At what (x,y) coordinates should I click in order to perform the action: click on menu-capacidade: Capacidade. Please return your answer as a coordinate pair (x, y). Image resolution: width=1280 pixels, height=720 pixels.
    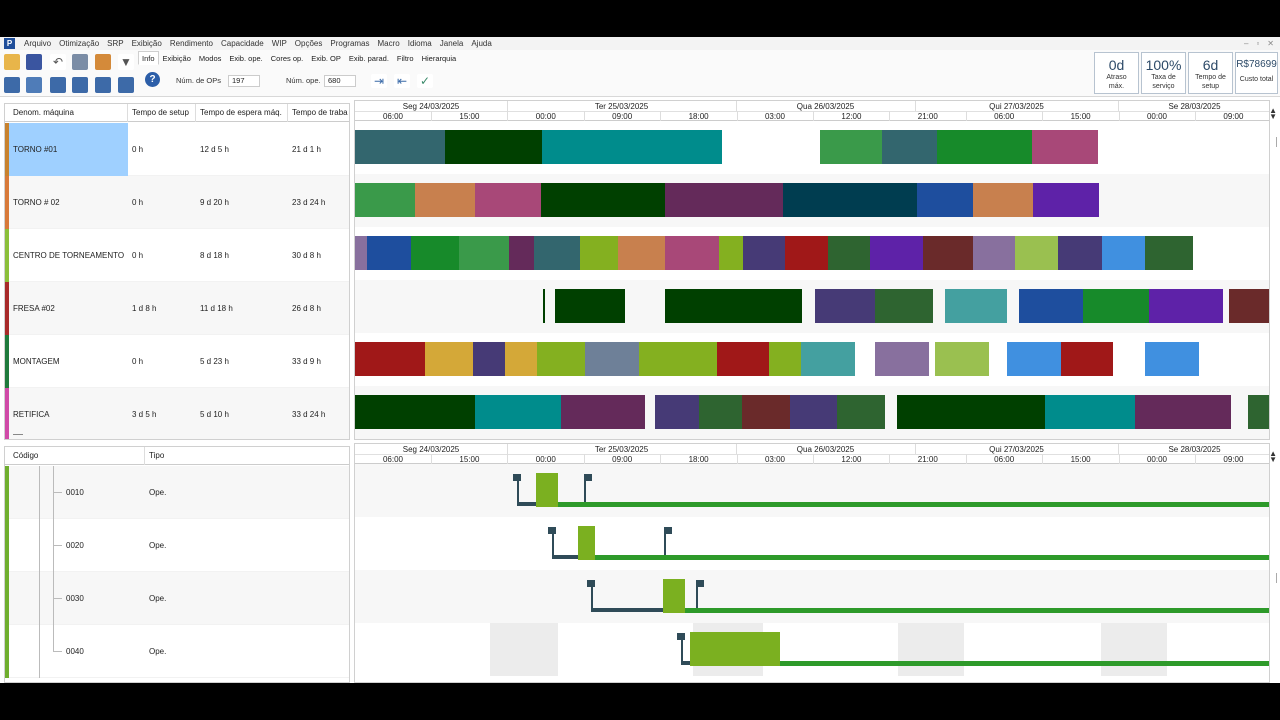
    Looking at the image, I should click on (242, 43).